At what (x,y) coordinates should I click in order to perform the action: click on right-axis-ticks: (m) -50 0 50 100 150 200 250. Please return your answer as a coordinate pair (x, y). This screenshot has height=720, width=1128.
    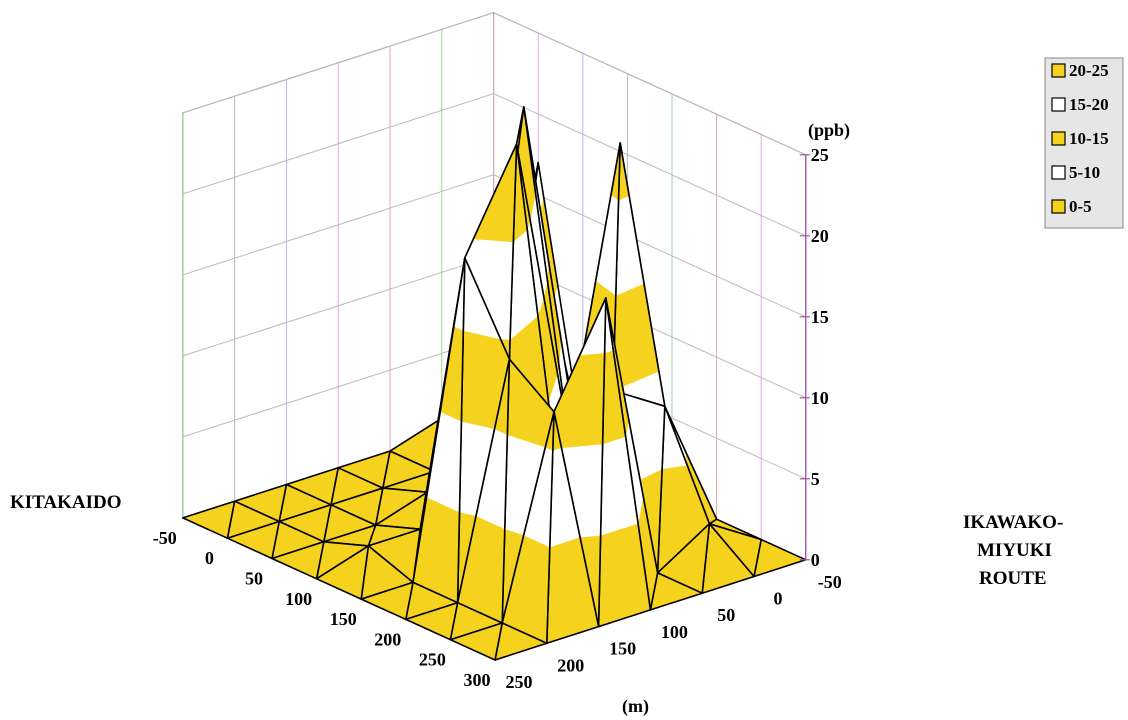
    Looking at the image, I should click on (674, 644).